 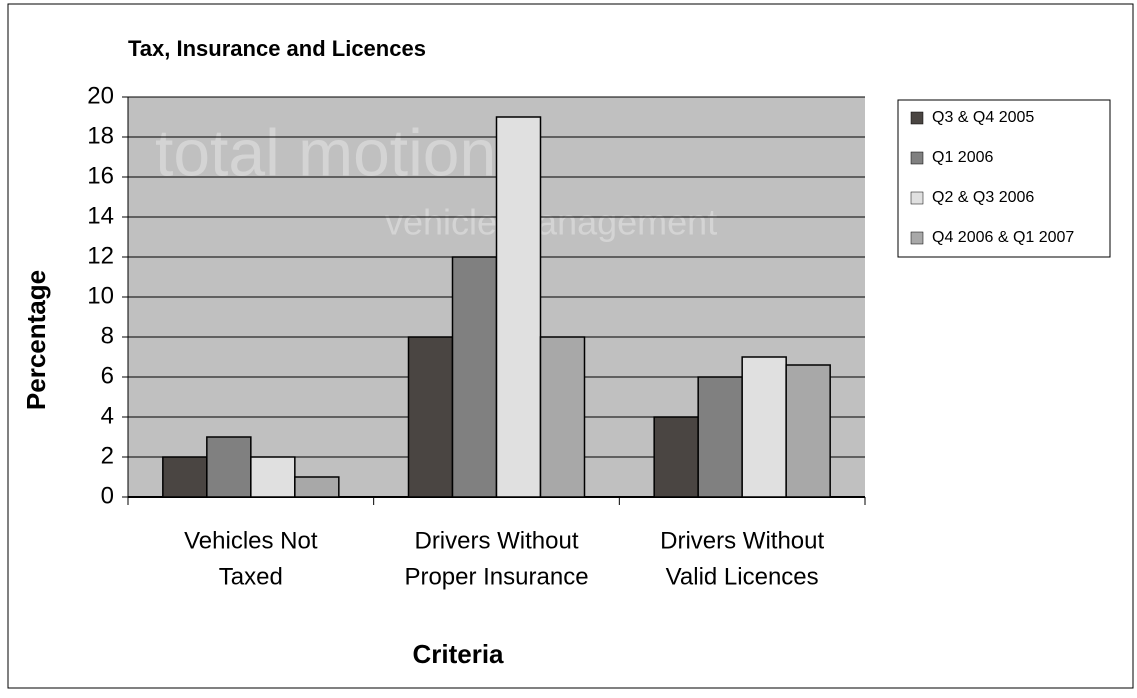 I want to click on watermark: vehicle management, so click(x=551, y=222).